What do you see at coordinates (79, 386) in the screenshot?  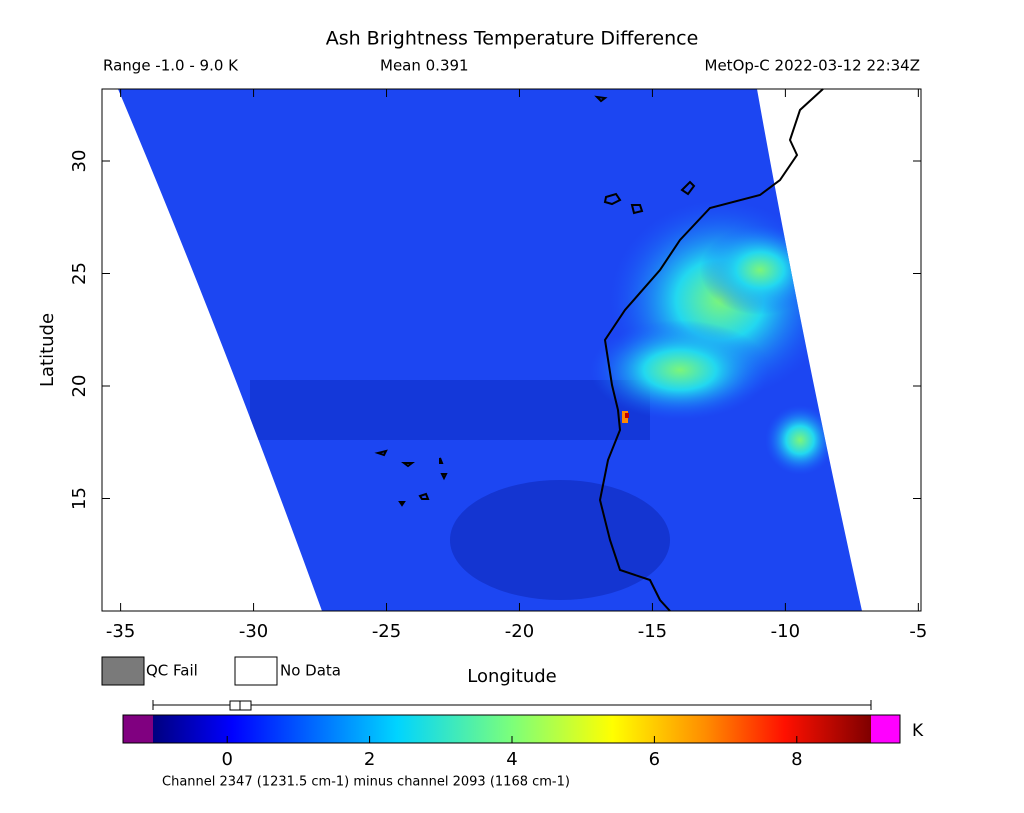 I see `y-tick-label: 20` at bounding box center [79, 386].